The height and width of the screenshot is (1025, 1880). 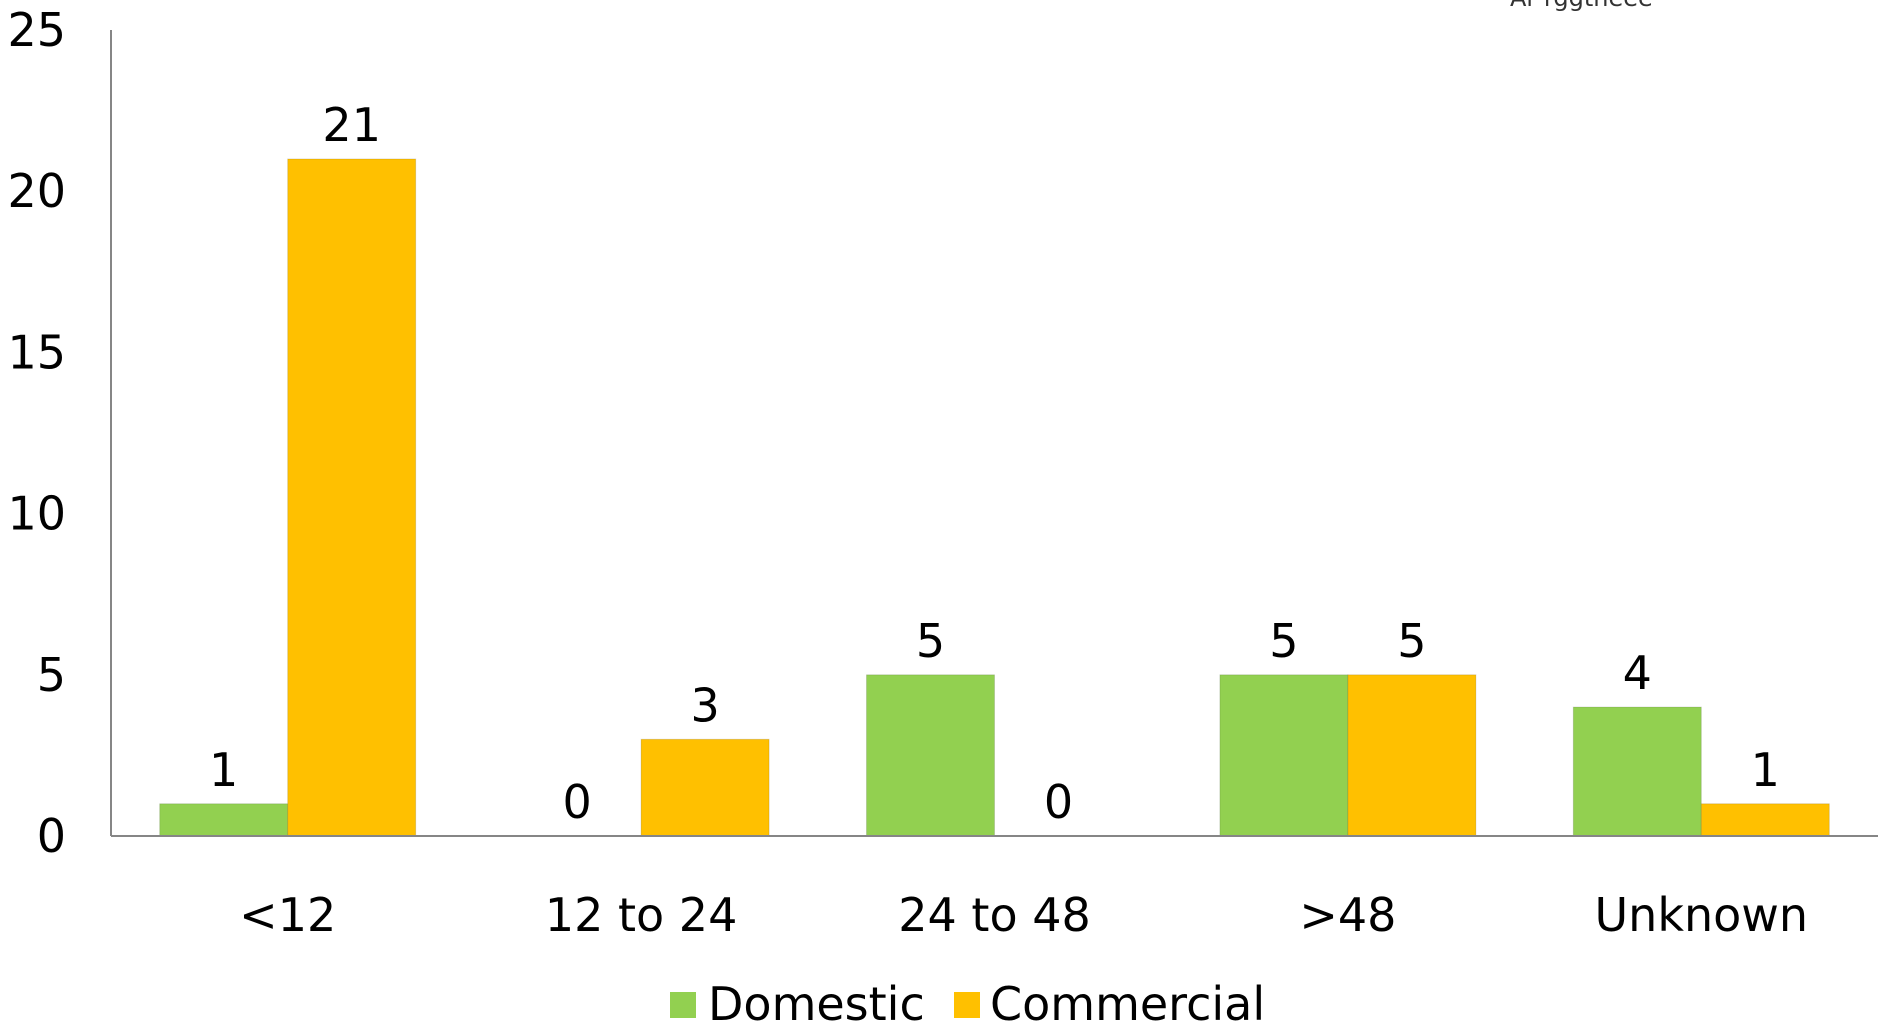 What do you see at coordinates (704, 705) in the screenshot?
I see `data-label: 3` at bounding box center [704, 705].